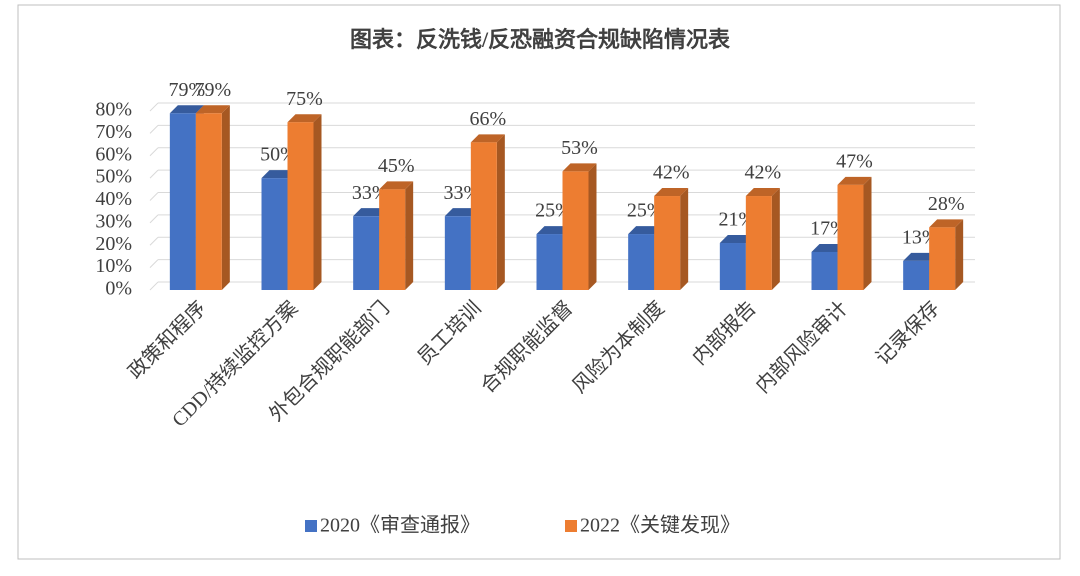 This screenshot has height=576, width=1080. Describe the element at coordinates (579, 148) in the screenshot. I see `value-label: 53%` at that location.